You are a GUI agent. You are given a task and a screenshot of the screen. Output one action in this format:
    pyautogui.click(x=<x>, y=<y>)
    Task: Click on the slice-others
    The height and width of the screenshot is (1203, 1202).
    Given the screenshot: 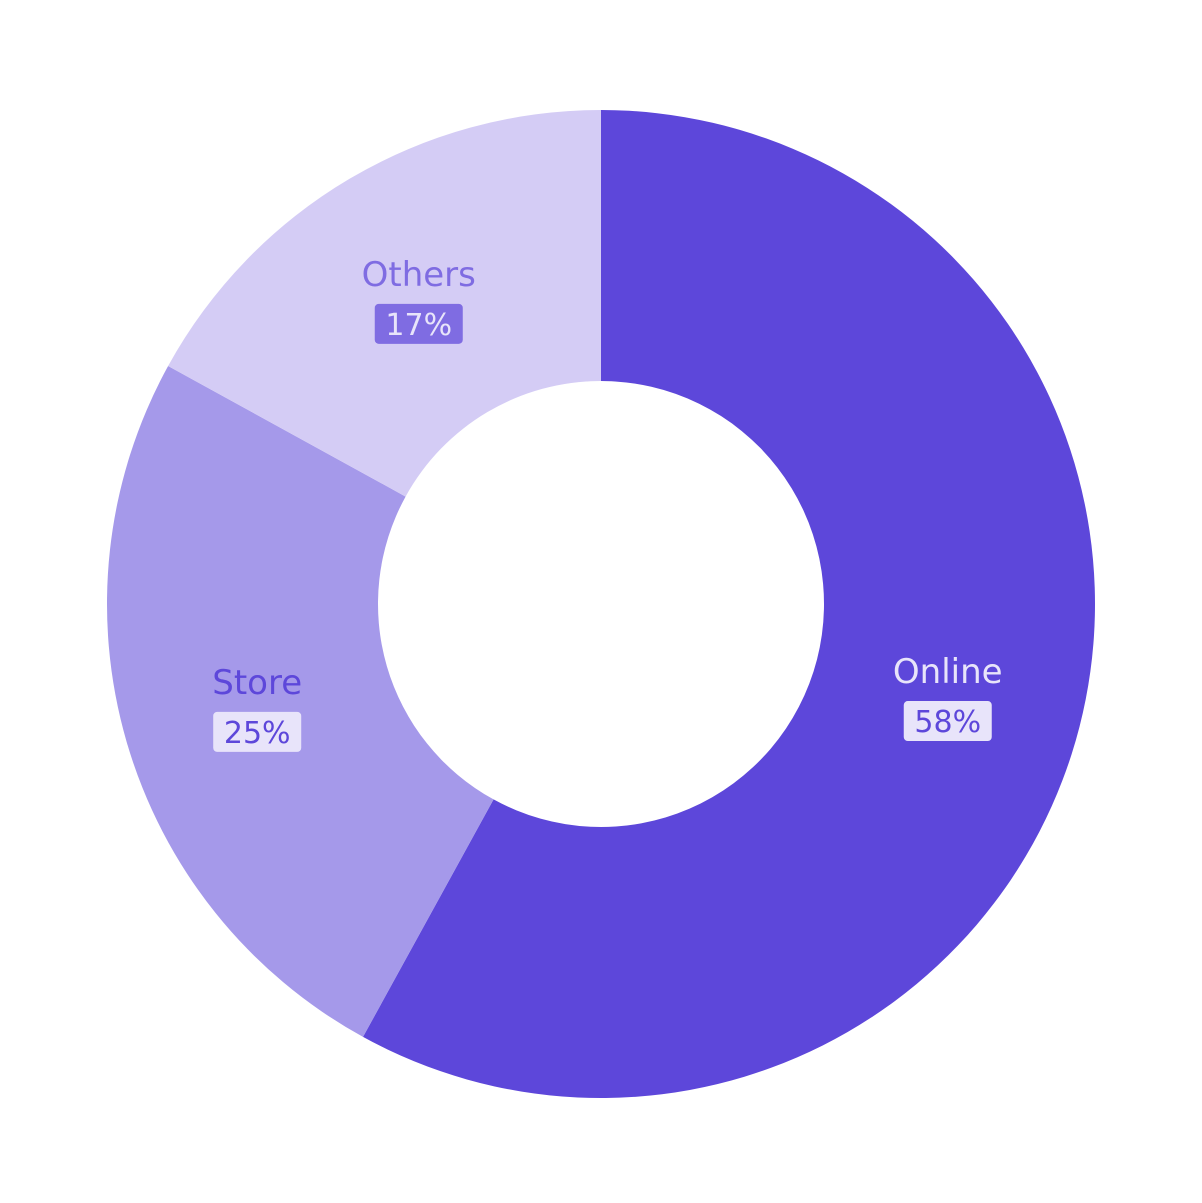 What is the action you would take?
    pyautogui.click(x=385, y=303)
    